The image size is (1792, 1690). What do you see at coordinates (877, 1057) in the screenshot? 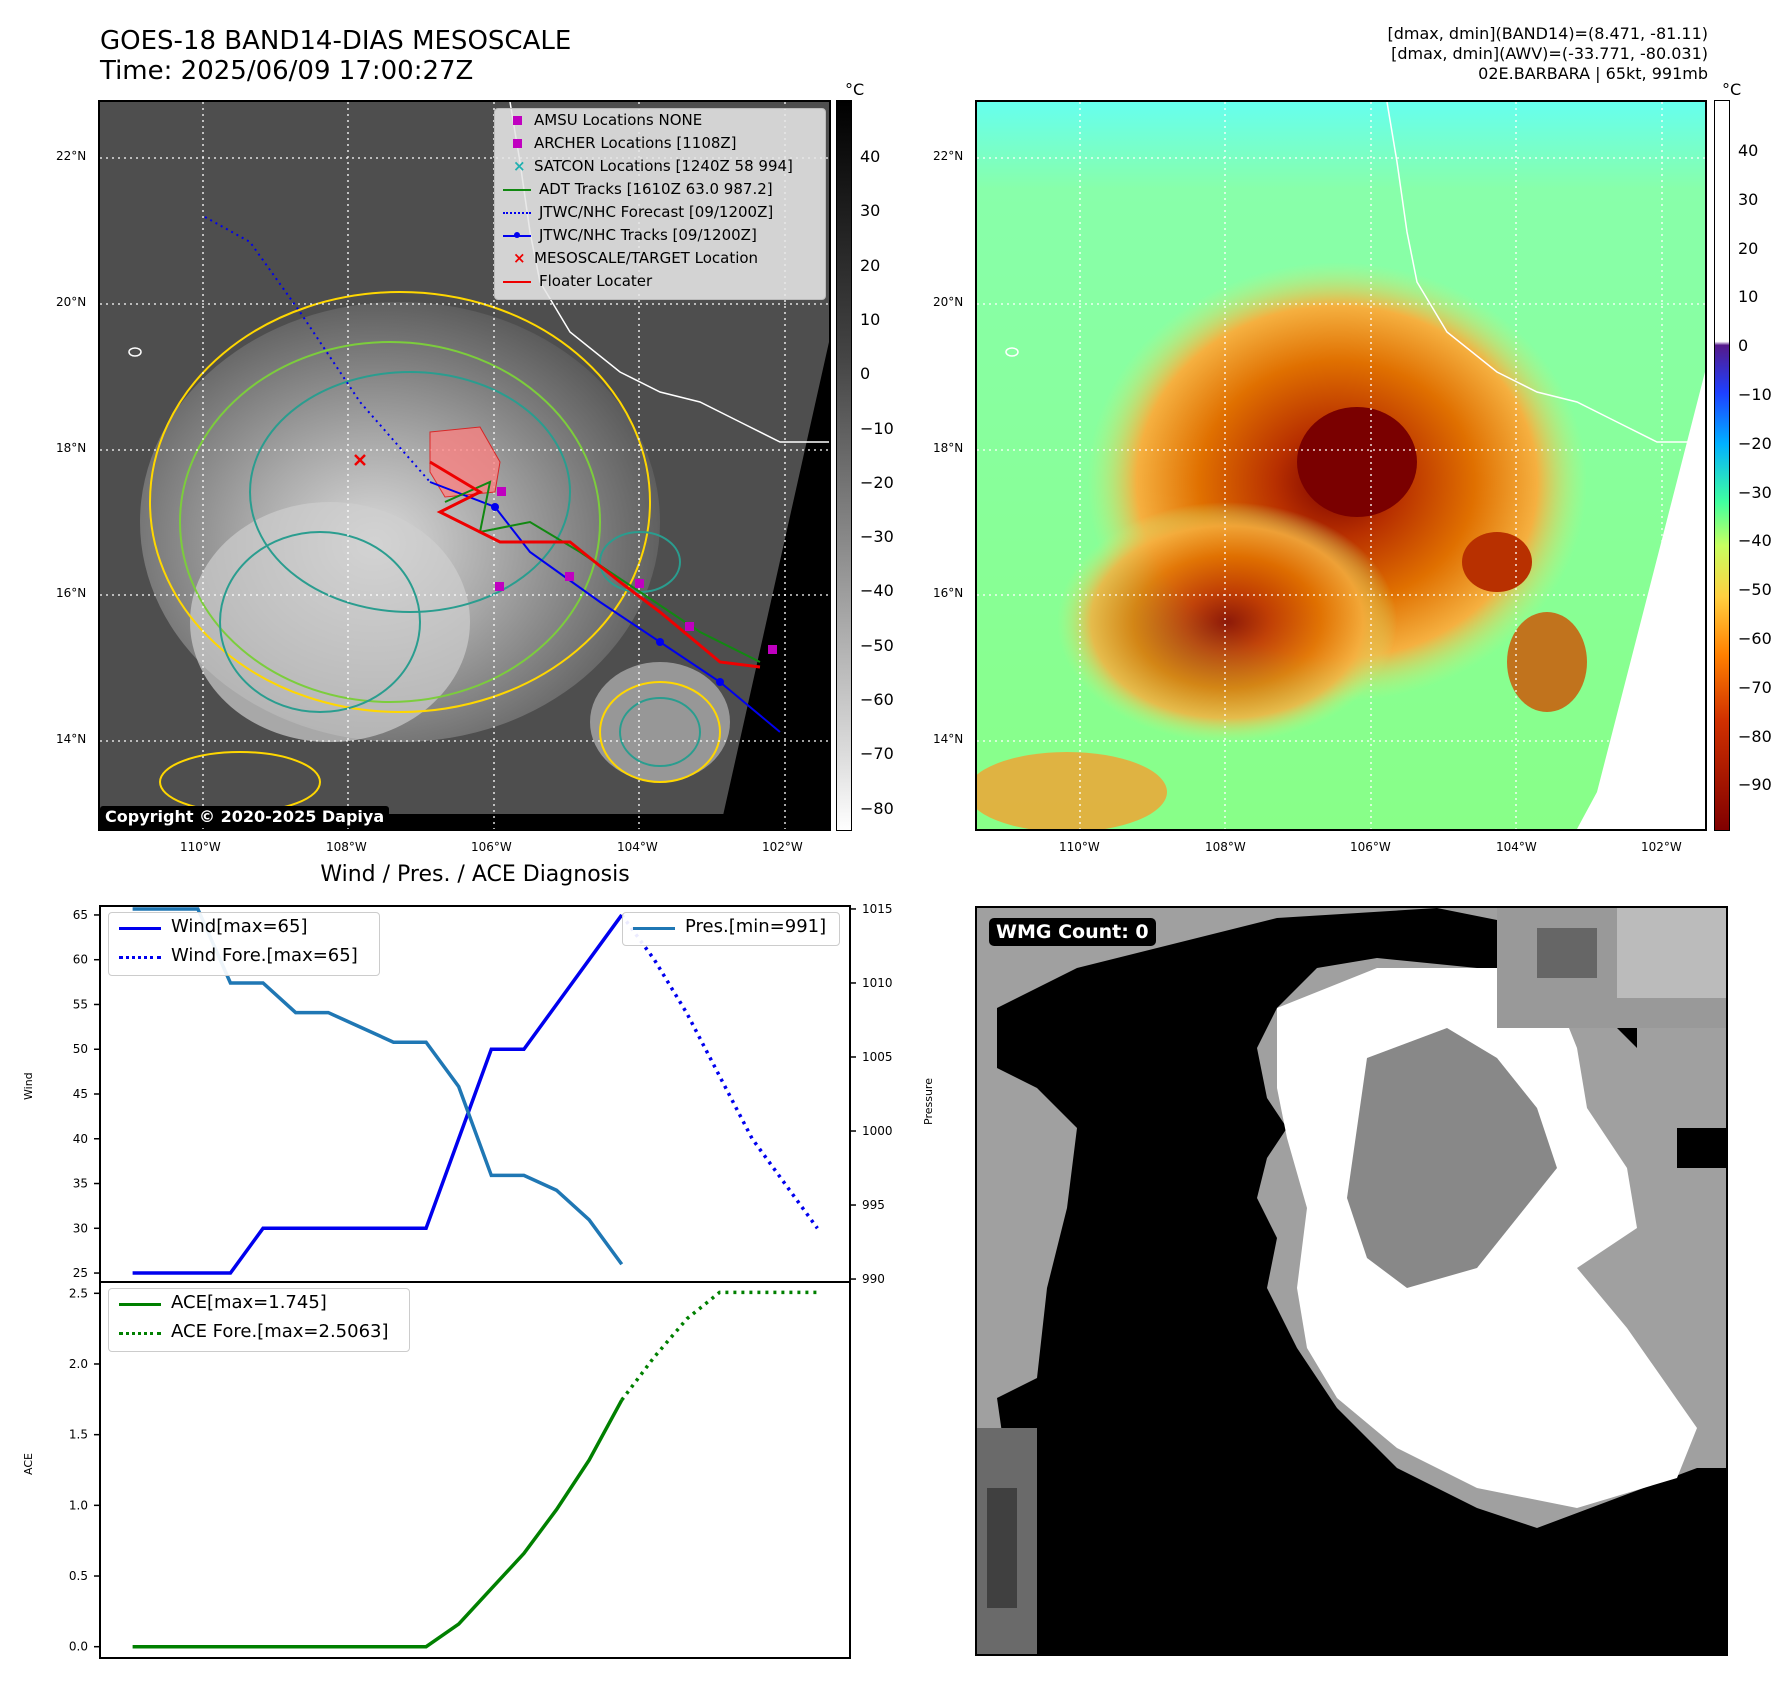
I see `y2-tick-label: 1005` at bounding box center [877, 1057].